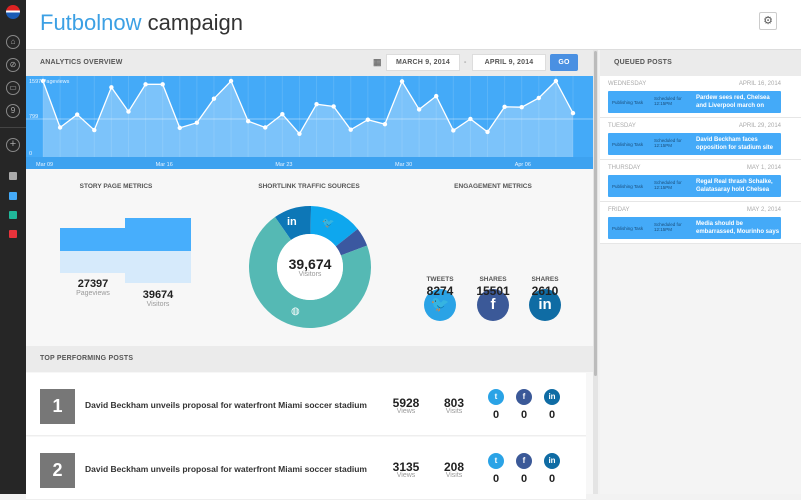 Image resolution: width=801 pixels, height=500 pixels. I want to click on badge-icon: 9, so click(13, 111).